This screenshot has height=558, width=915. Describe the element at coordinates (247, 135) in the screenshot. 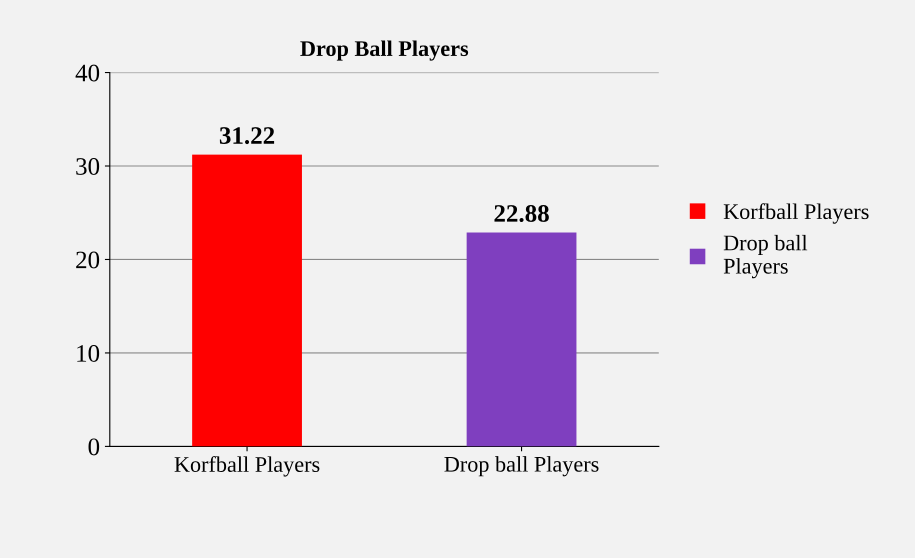

I see `data-label: 31.22` at that location.